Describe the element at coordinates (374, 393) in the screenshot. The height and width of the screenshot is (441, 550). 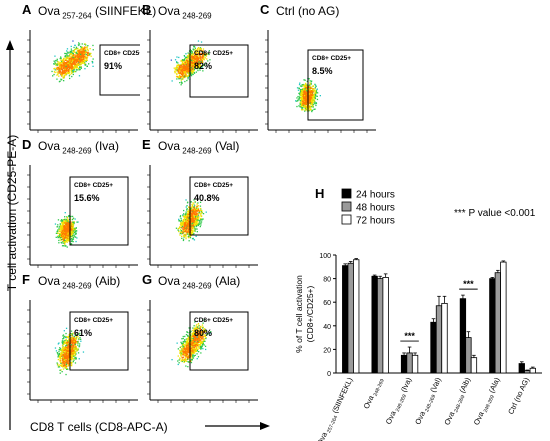
I see `category-label: Ova 248-269` at that location.